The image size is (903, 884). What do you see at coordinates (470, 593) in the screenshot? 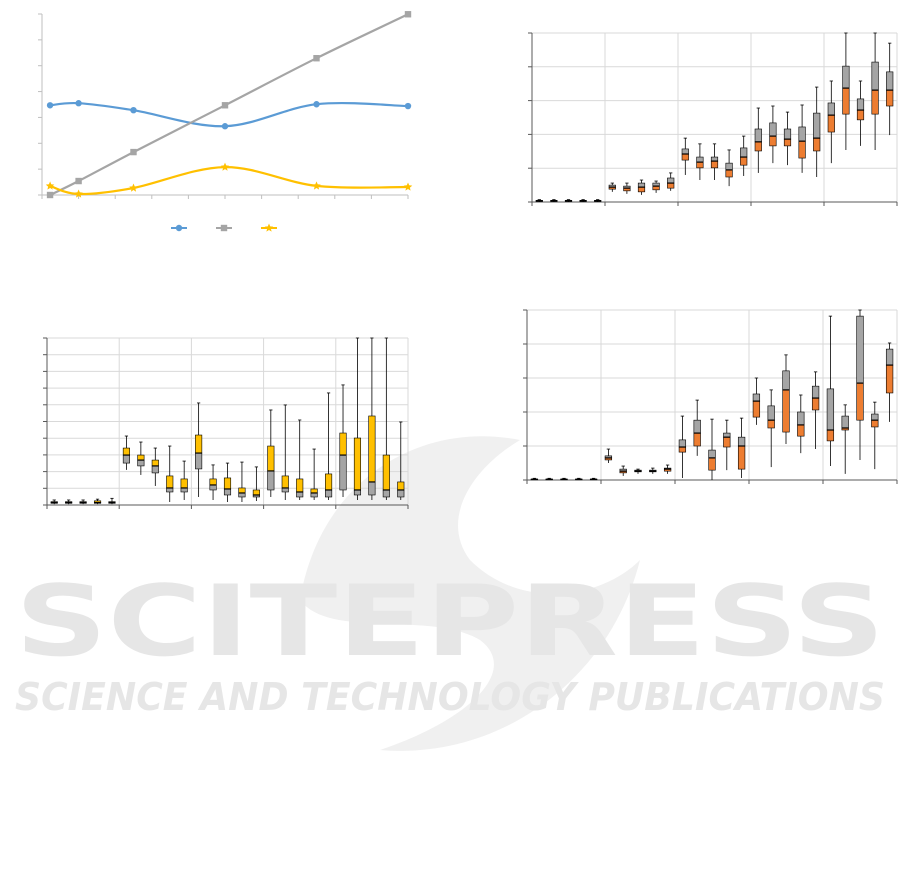
I see `watermark-logo` at bounding box center [470, 593].